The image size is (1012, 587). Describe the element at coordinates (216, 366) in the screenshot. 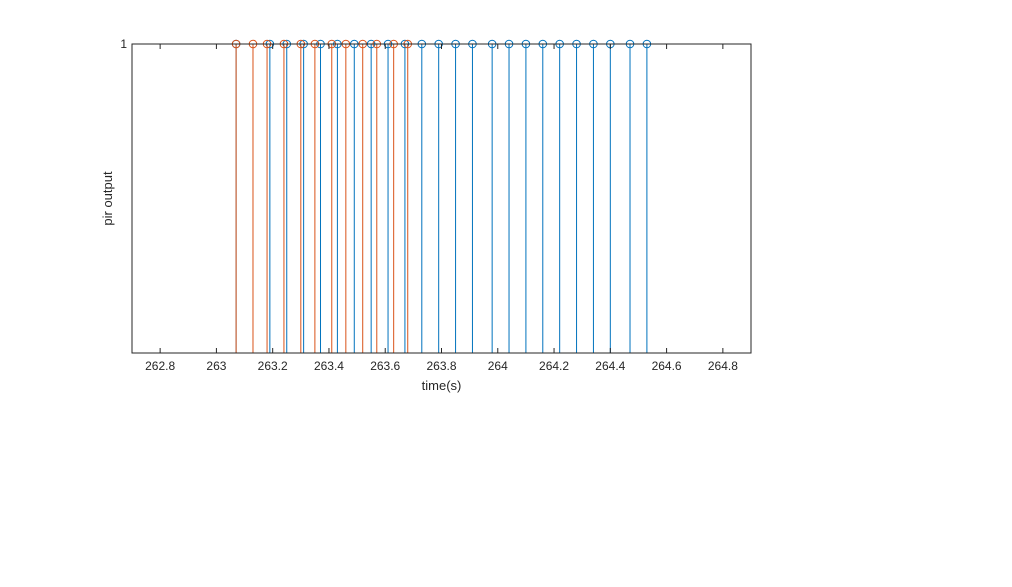

I see `x-tick-label: 263` at that location.